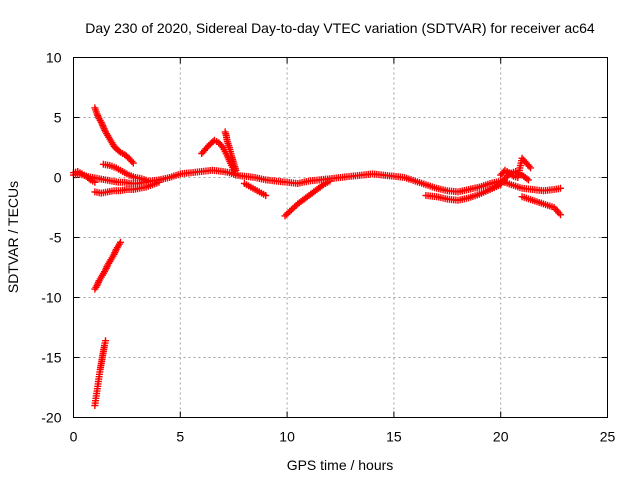  I want to click on x-tick-label: 0, so click(74, 437).